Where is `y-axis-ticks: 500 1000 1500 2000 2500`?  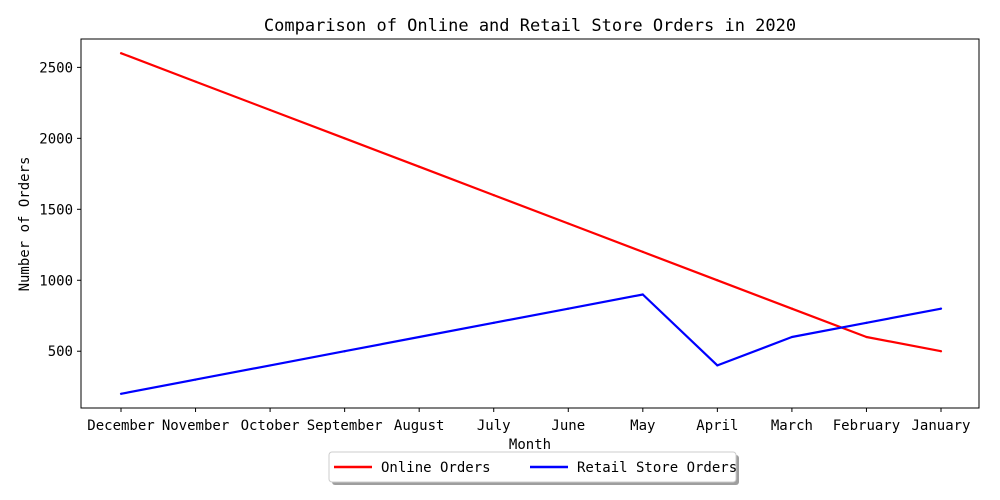
y-axis-ticks: 500 1000 1500 2000 2500 is located at coordinates (60, 210).